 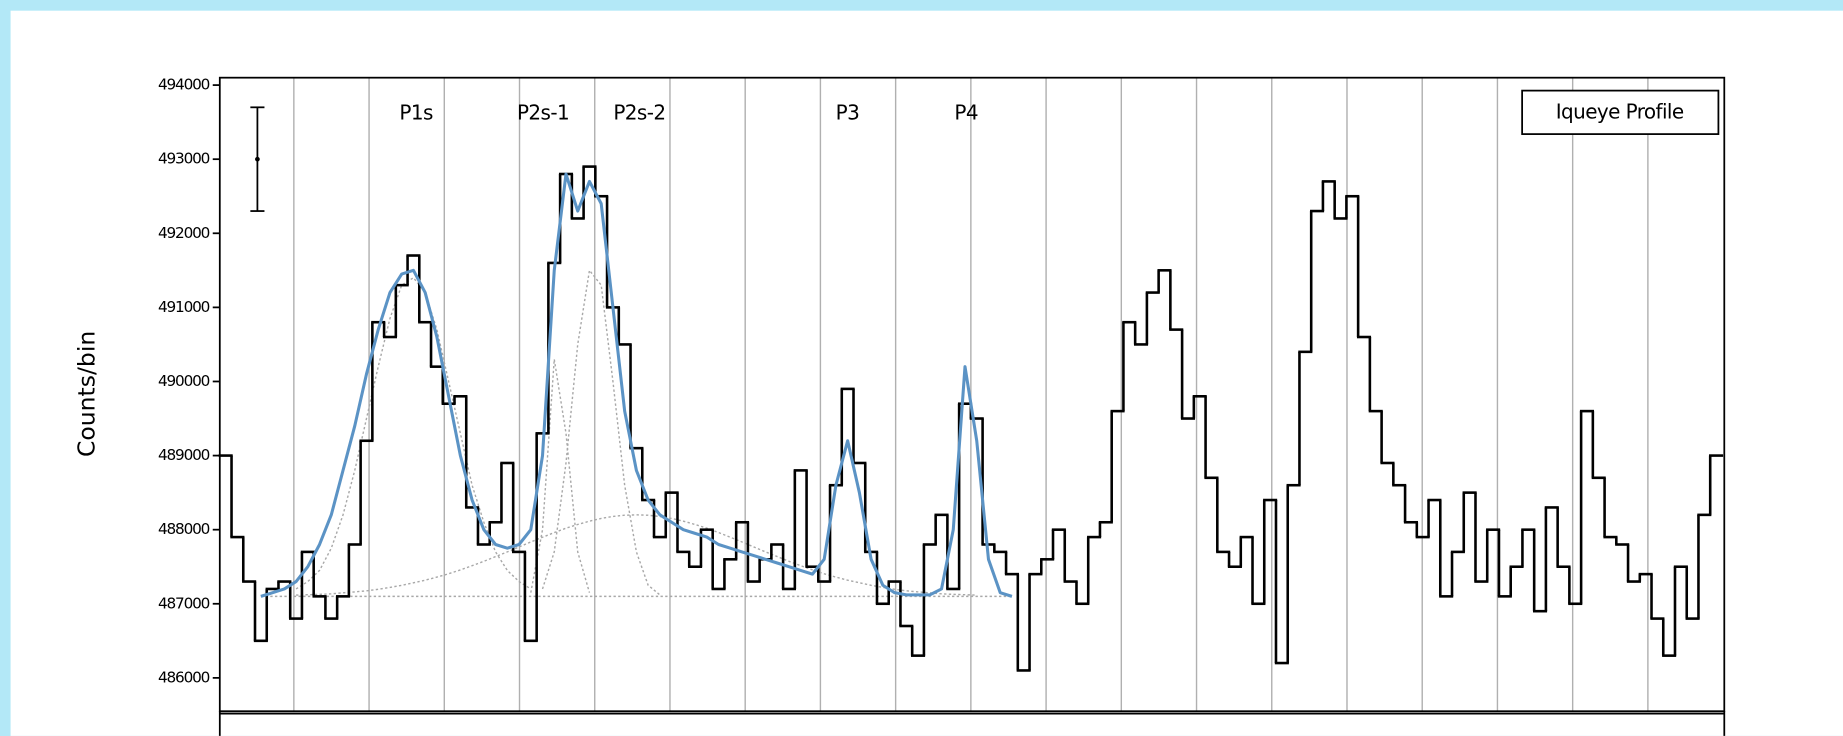 I want to click on y-tick-label: 493000, so click(x=184, y=159).